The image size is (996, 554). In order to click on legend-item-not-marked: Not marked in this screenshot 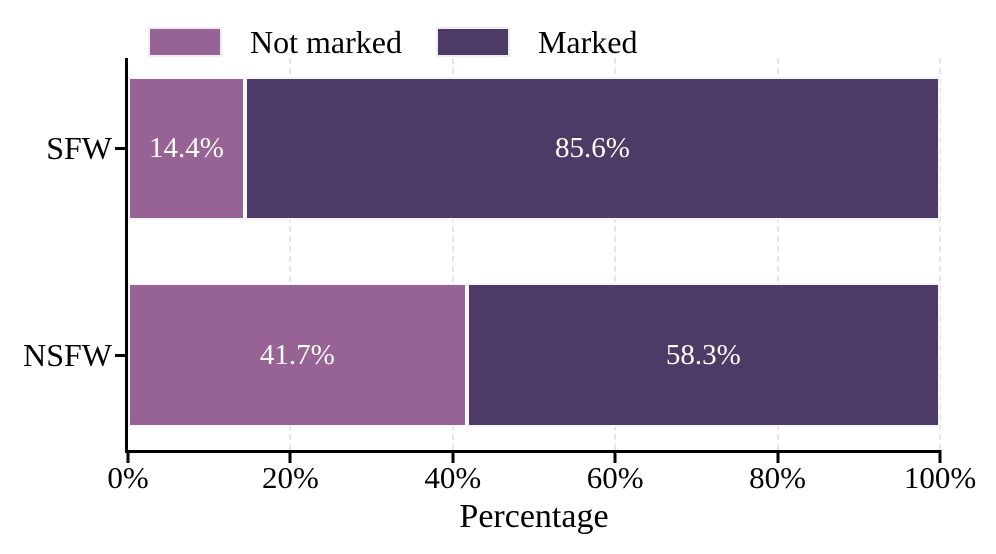, I will do `click(276, 42)`.